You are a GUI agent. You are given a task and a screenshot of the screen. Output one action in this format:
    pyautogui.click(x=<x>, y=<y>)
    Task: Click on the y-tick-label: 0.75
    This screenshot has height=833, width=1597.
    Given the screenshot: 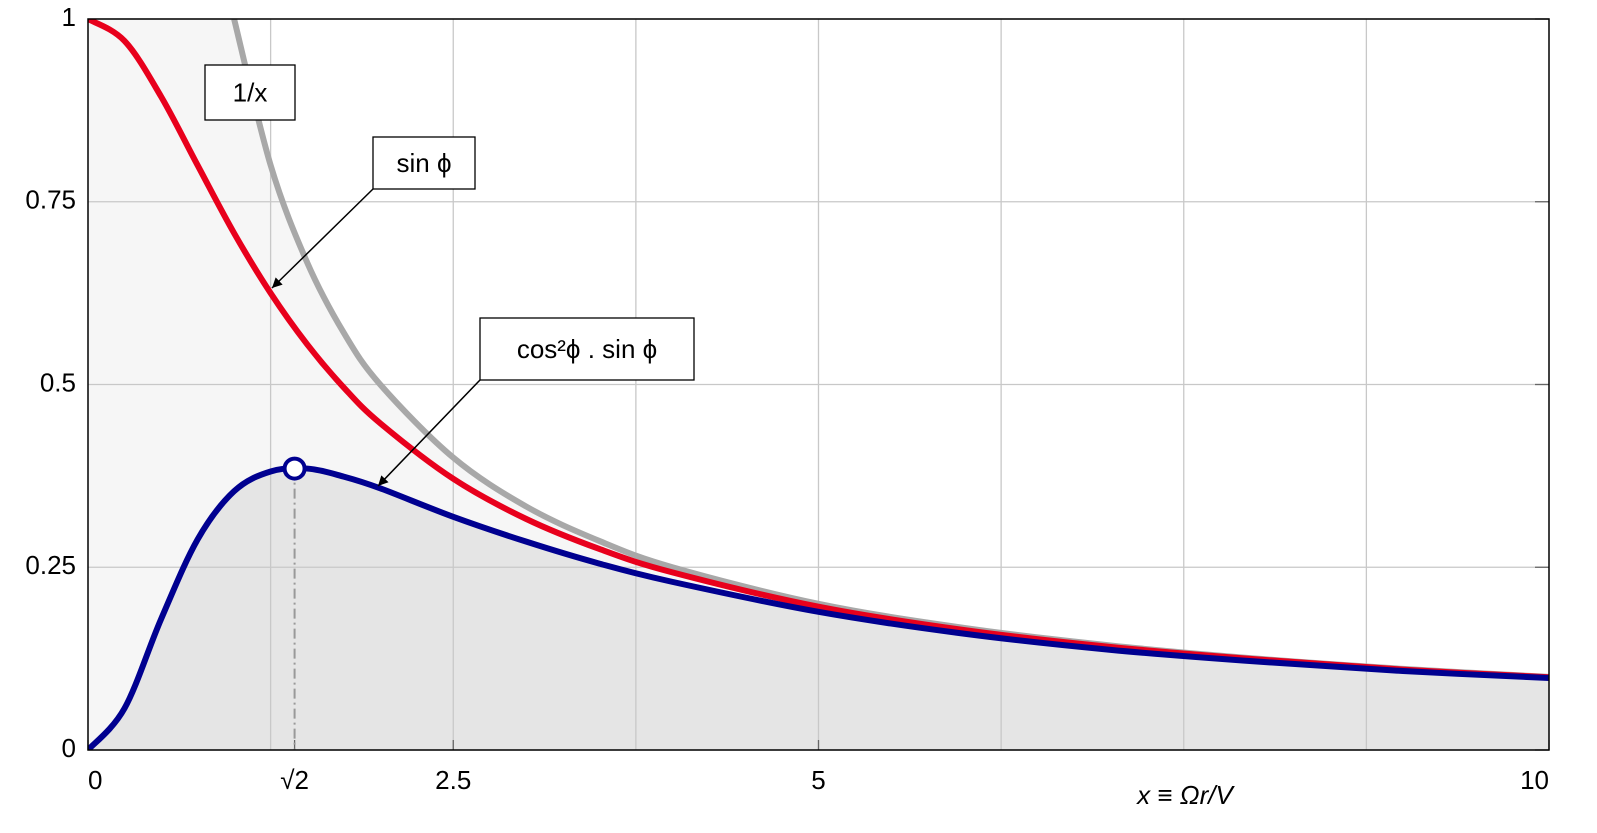 What is the action you would take?
    pyautogui.click(x=50, y=200)
    